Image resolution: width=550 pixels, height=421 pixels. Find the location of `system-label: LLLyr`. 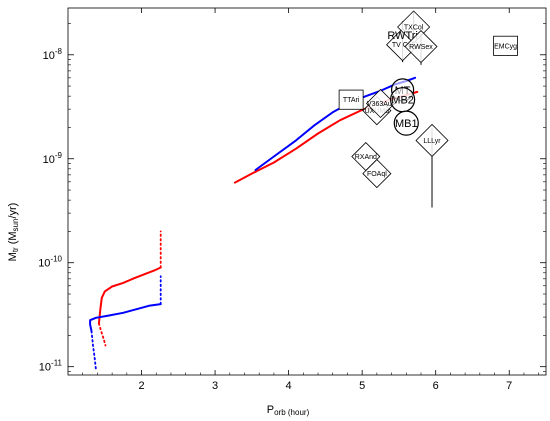

system-label: LLLyr is located at coordinates (432, 141).